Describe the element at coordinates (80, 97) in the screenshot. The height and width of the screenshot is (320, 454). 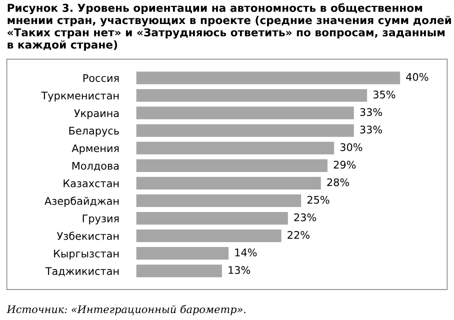
I see `y-tick-label: Туркменистан` at that location.